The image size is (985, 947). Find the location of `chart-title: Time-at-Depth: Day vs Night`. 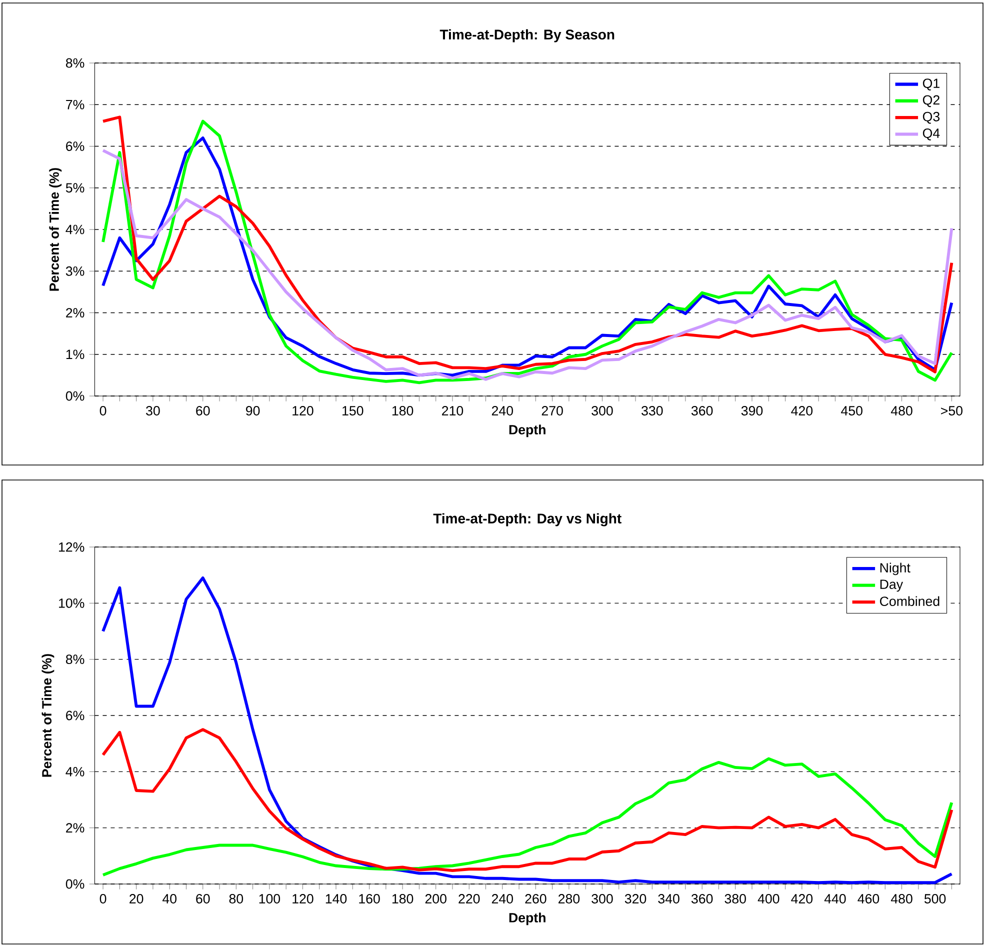

chart-title: Time-at-Depth: Day vs Night is located at coordinates (527, 519).